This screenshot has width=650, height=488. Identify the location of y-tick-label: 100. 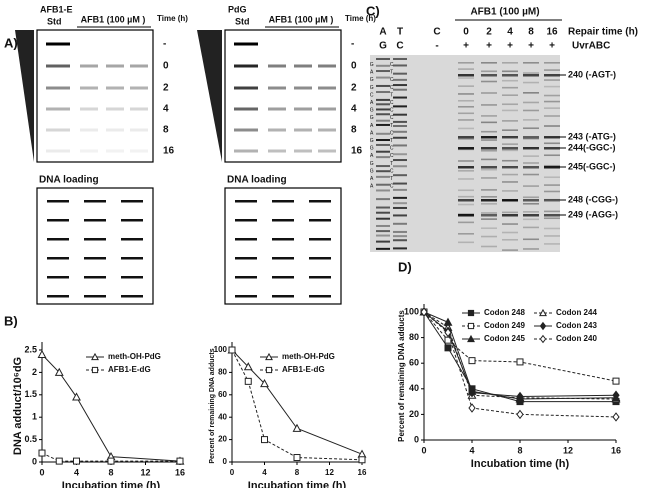
(221, 349).